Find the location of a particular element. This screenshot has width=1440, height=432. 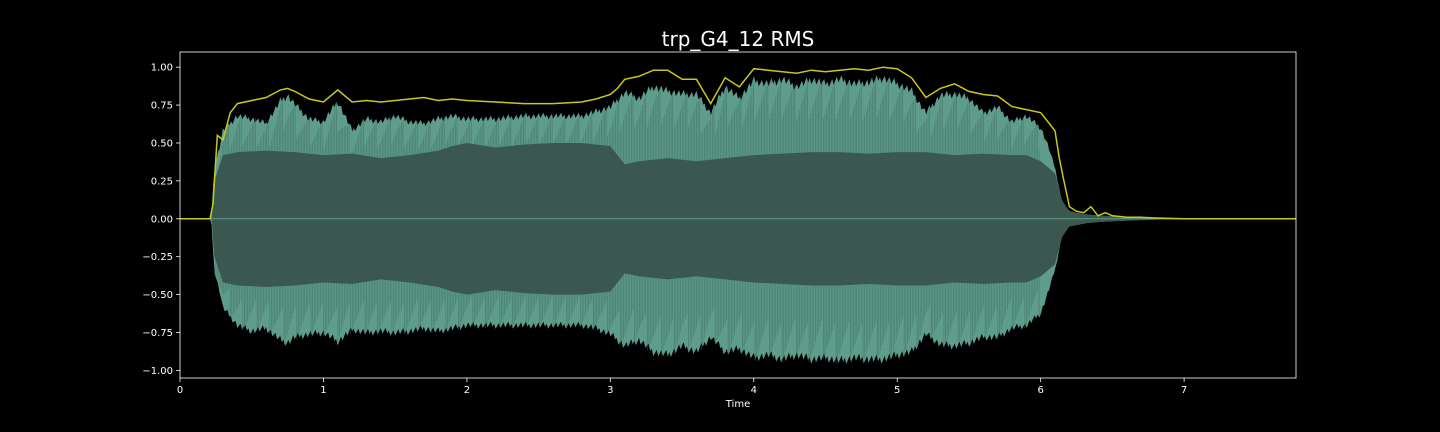

y-axis: 1.00 0.75 0.50 0.25 0.00 −0.25 −0.50 −0.75 −1.00 is located at coordinates (161, 220).